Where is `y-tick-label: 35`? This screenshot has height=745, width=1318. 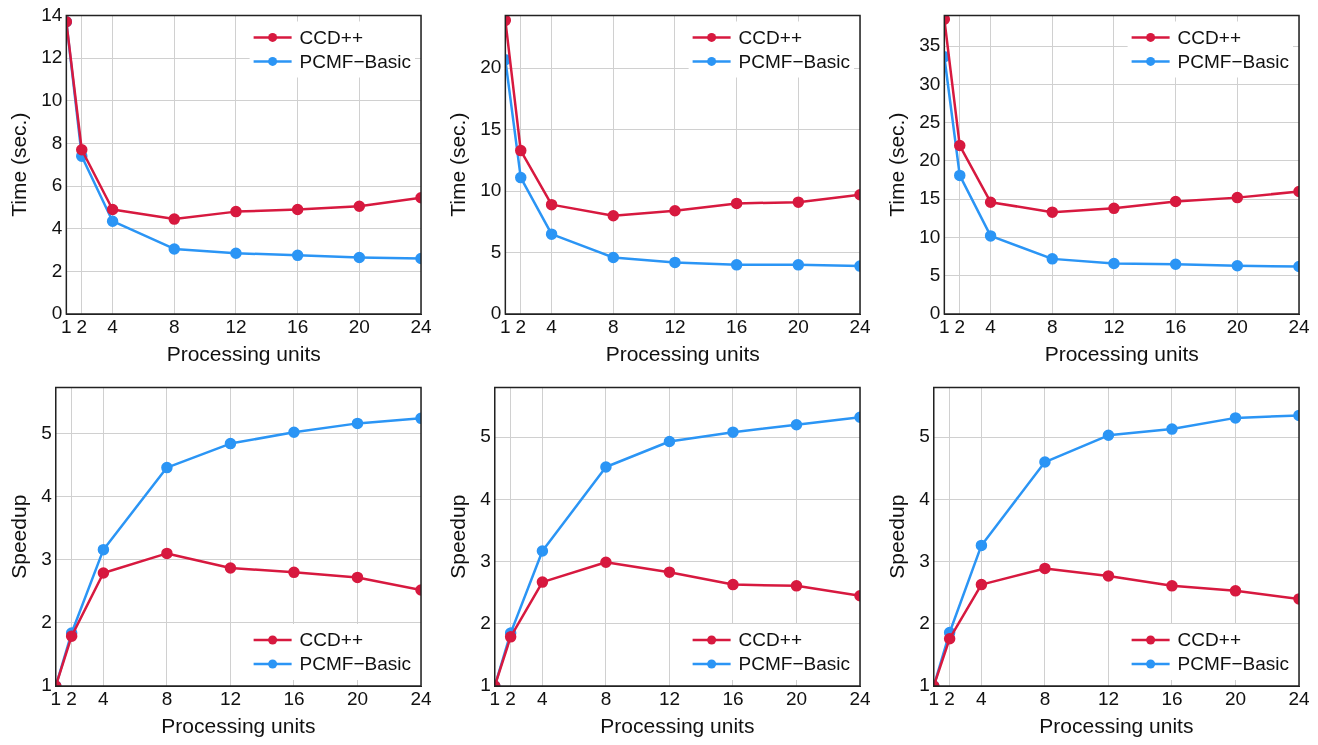 y-tick-label: 35 is located at coordinates (930, 45).